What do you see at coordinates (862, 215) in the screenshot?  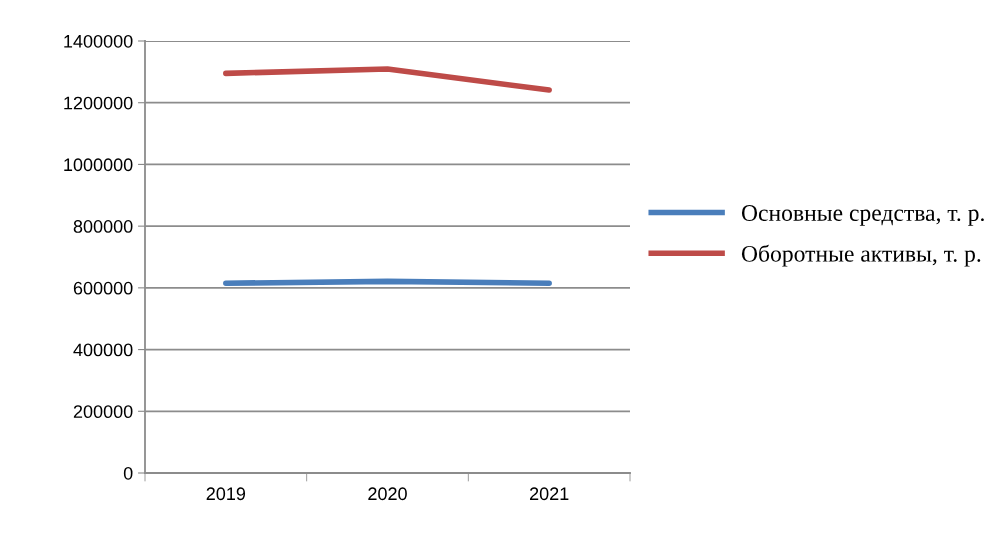 I see `legend-label: Основные средства, т. р.` at bounding box center [862, 215].